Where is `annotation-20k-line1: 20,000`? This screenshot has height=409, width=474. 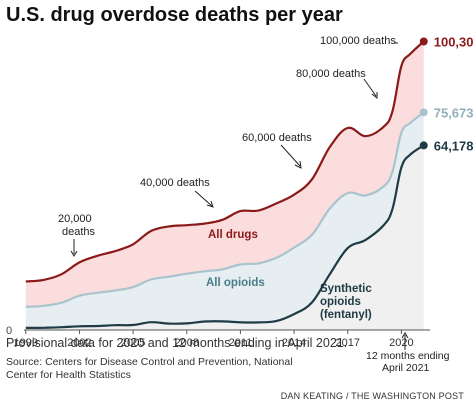
annotation-20k-line1: 20,000 is located at coordinates (75, 219).